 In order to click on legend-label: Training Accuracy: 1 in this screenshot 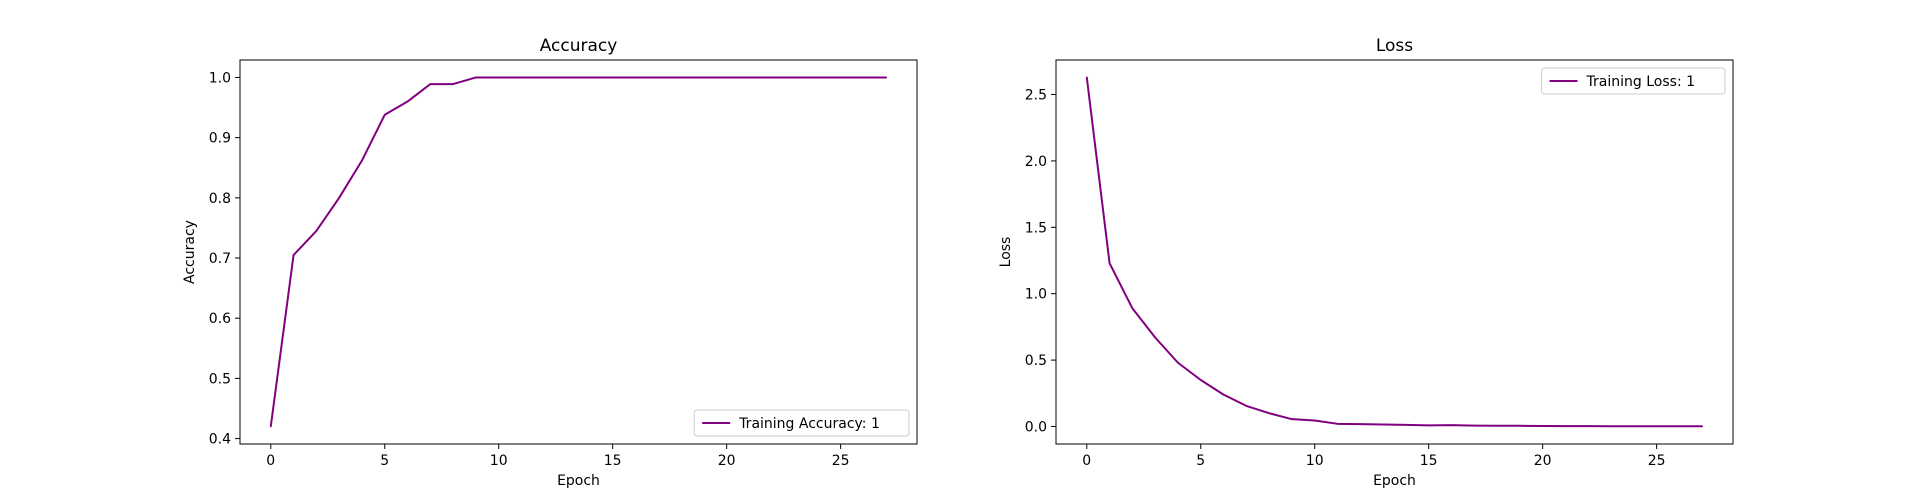, I will do `click(809, 424)`.